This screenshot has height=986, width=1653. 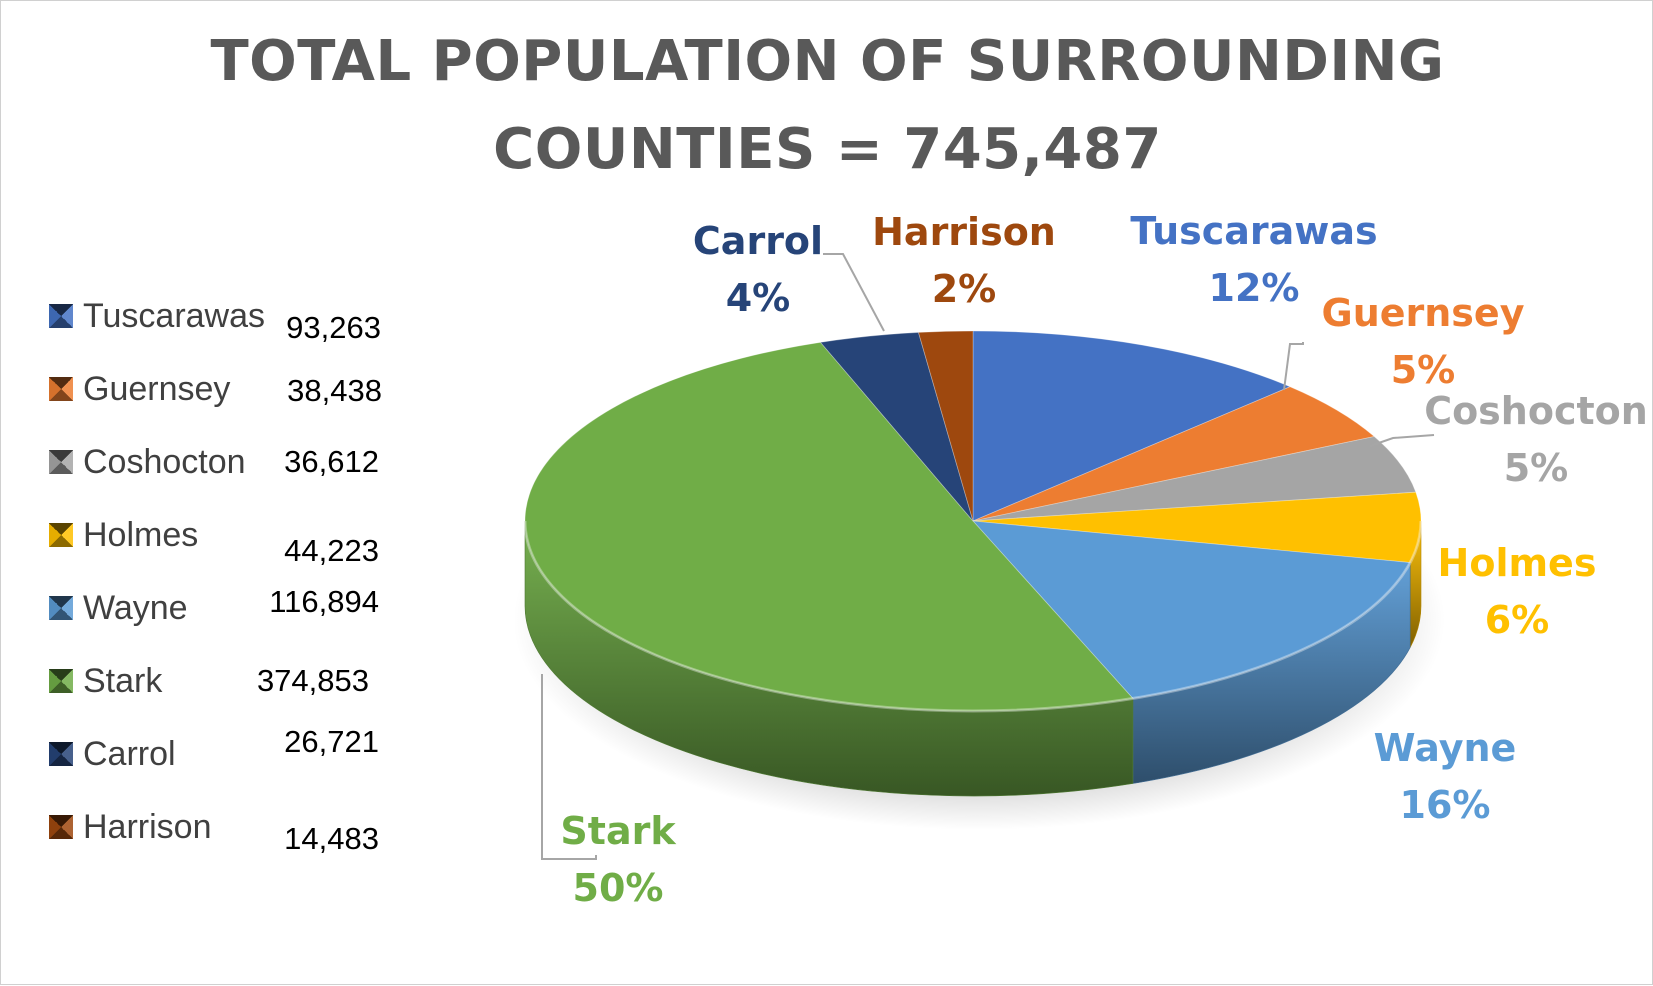 What do you see at coordinates (229, 749) in the screenshot?
I see `legend-item-carrol: Carrol 26,721` at bounding box center [229, 749].